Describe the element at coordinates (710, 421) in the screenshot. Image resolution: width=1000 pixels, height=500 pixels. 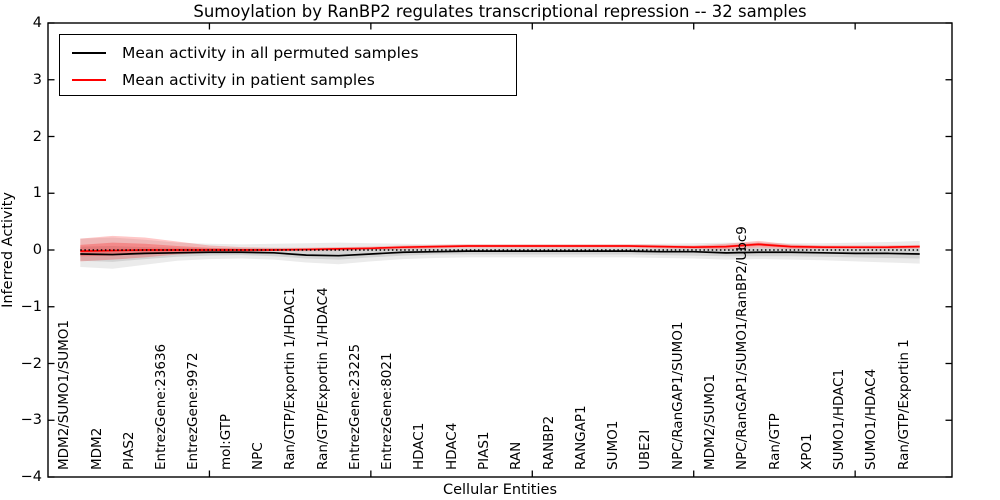
I see `x-category-label: MDM2/SUMO1` at that location.